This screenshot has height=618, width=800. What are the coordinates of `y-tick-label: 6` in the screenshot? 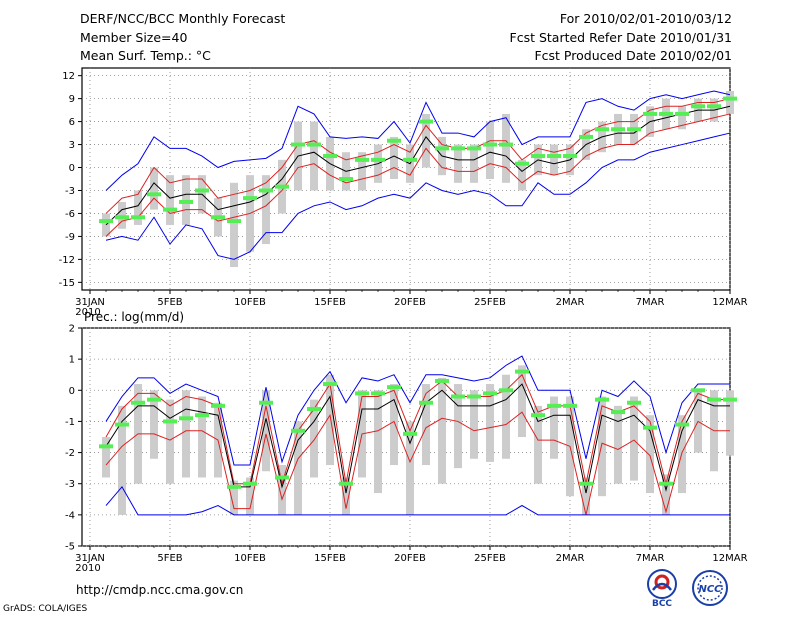 It's located at (72, 122).